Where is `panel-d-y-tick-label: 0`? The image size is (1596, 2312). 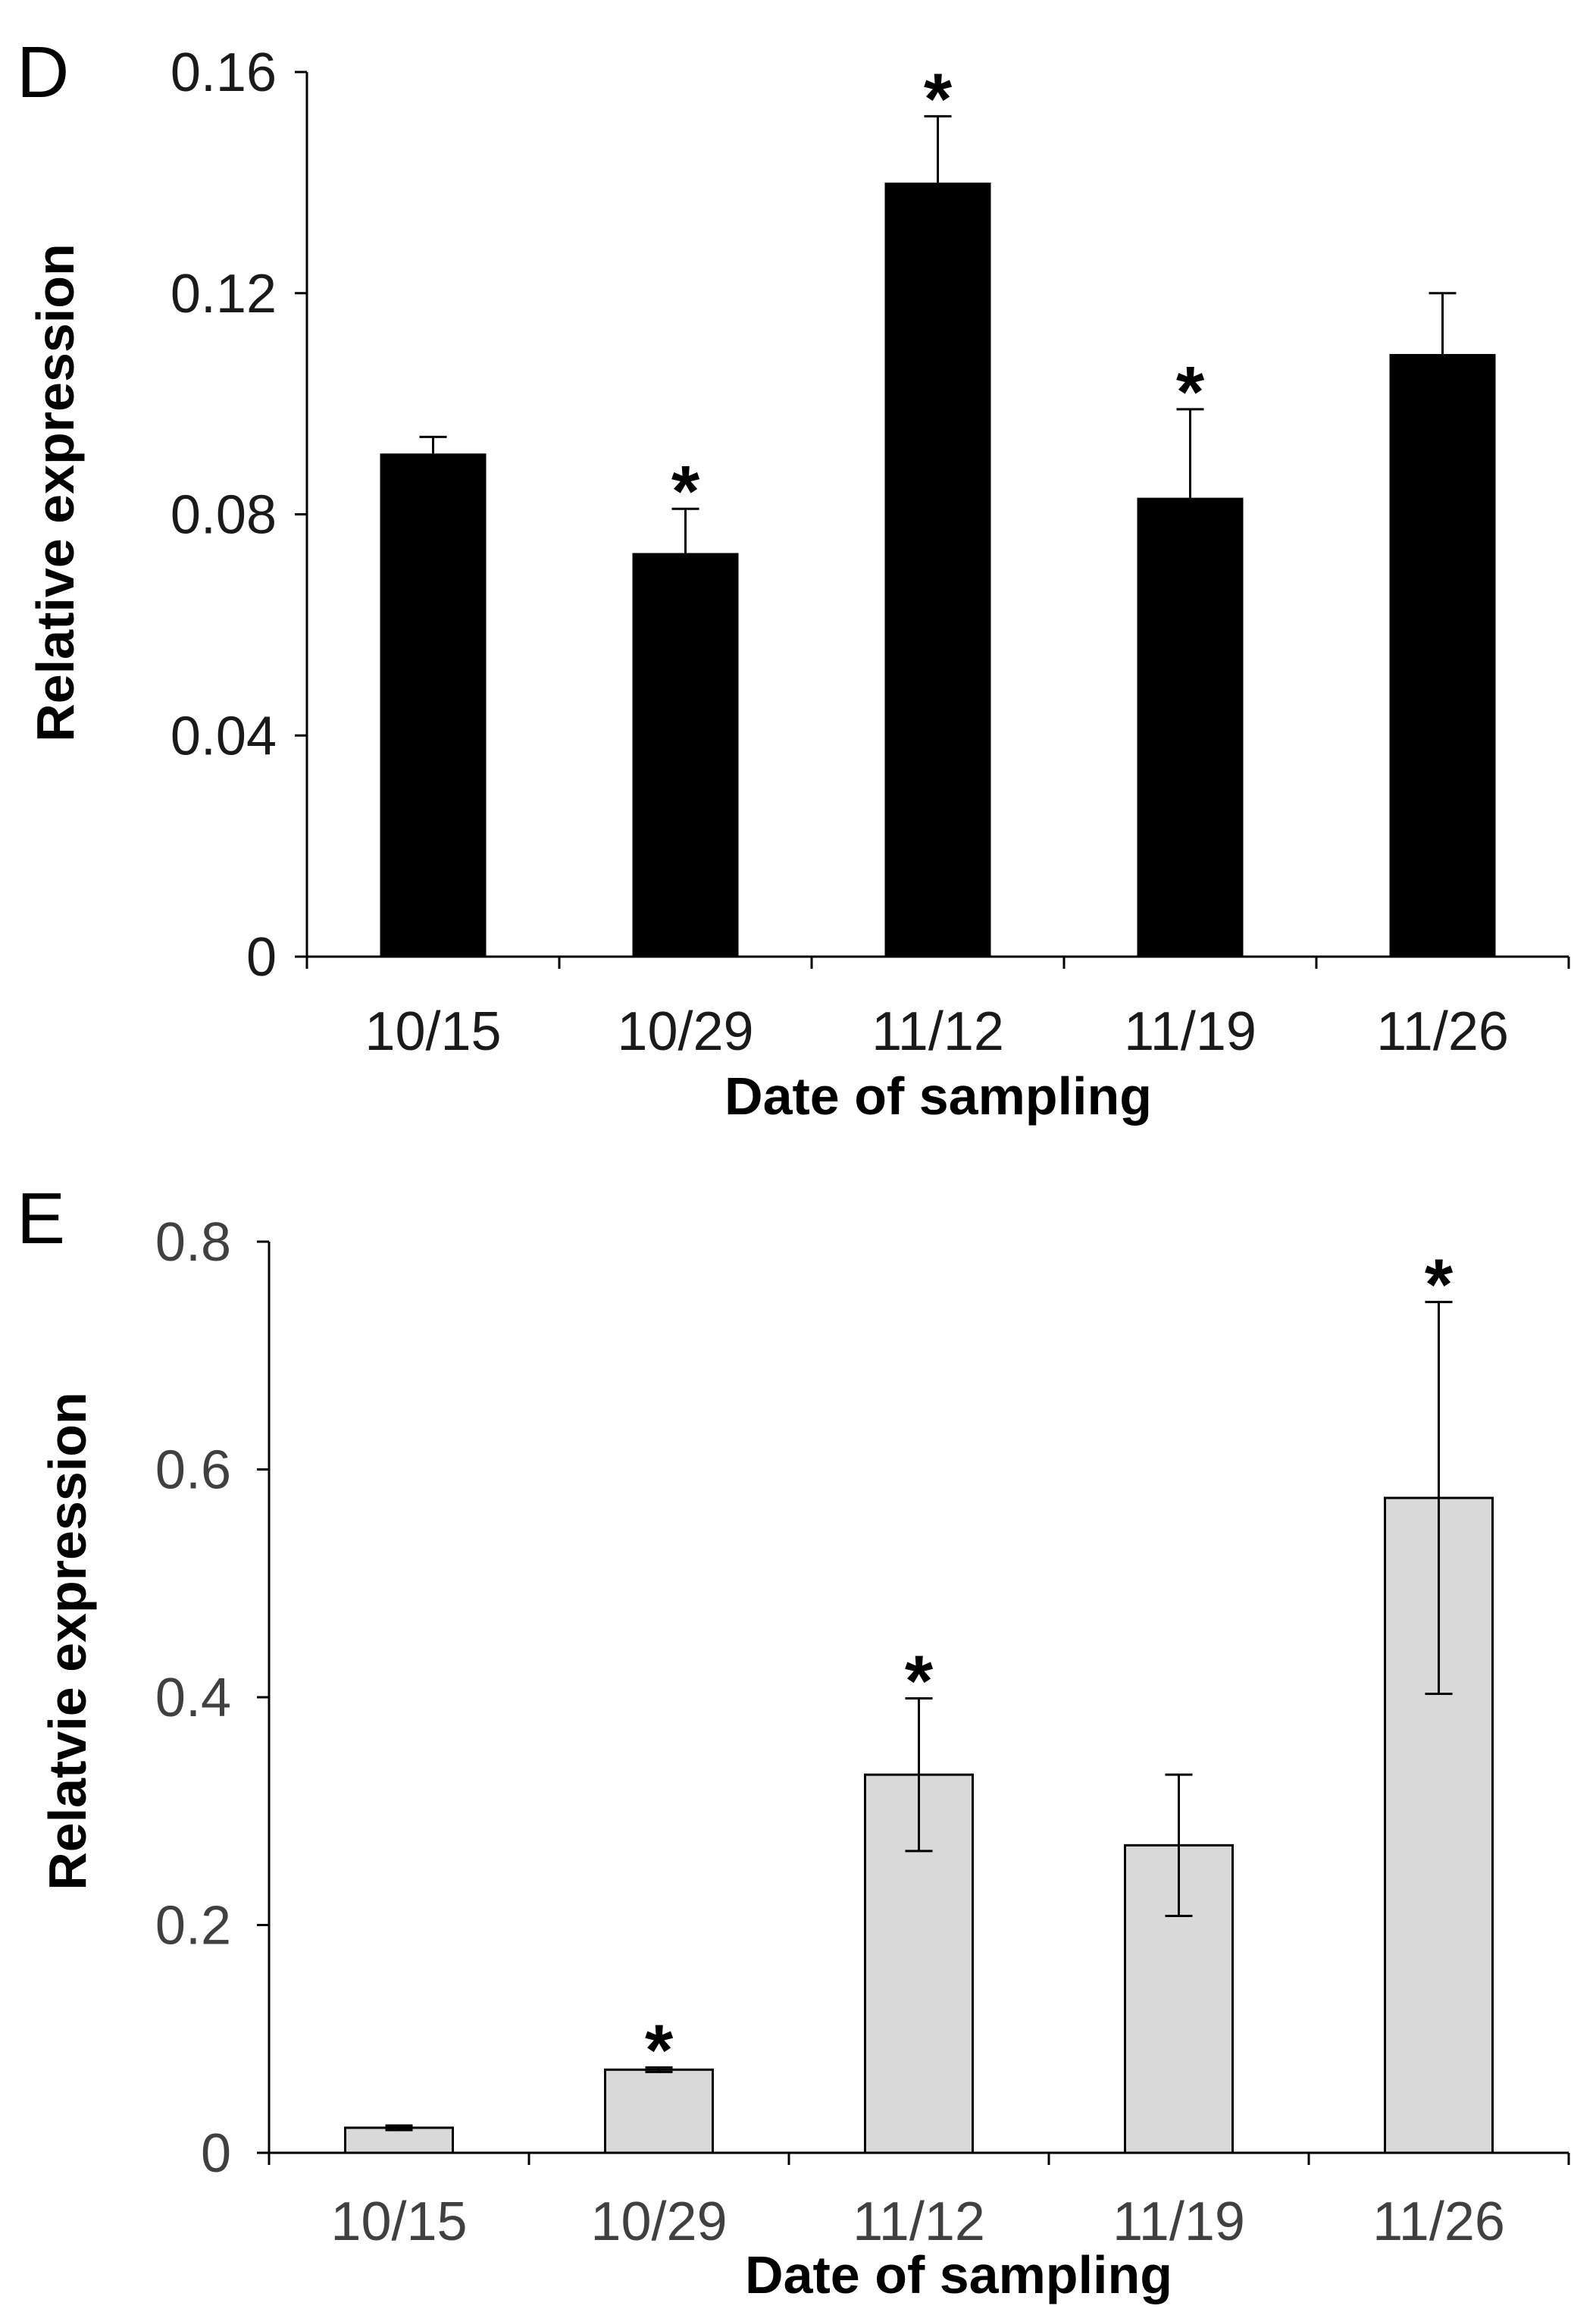 panel-d-y-tick-label: 0 is located at coordinates (261, 957).